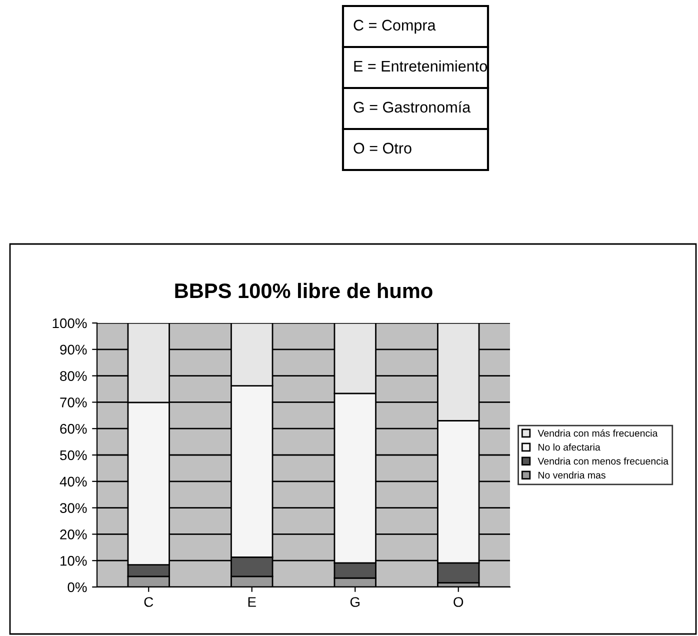 This screenshot has height=636, width=698. What do you see at coordinates (572, 475) in the screenshot?
I see `legend-label: No vendria mas` at bounding box center [572, 475].